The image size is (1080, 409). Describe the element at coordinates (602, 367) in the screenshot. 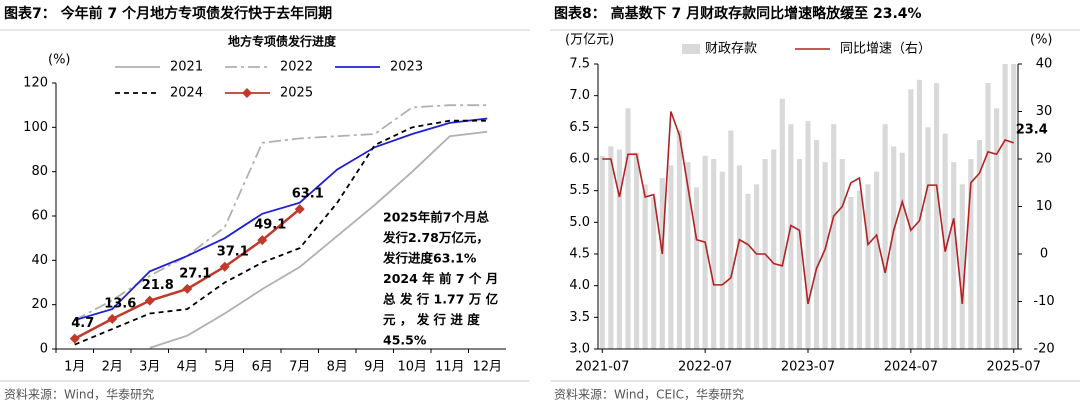

I see `x-tick-label: 2021-07` at that location.